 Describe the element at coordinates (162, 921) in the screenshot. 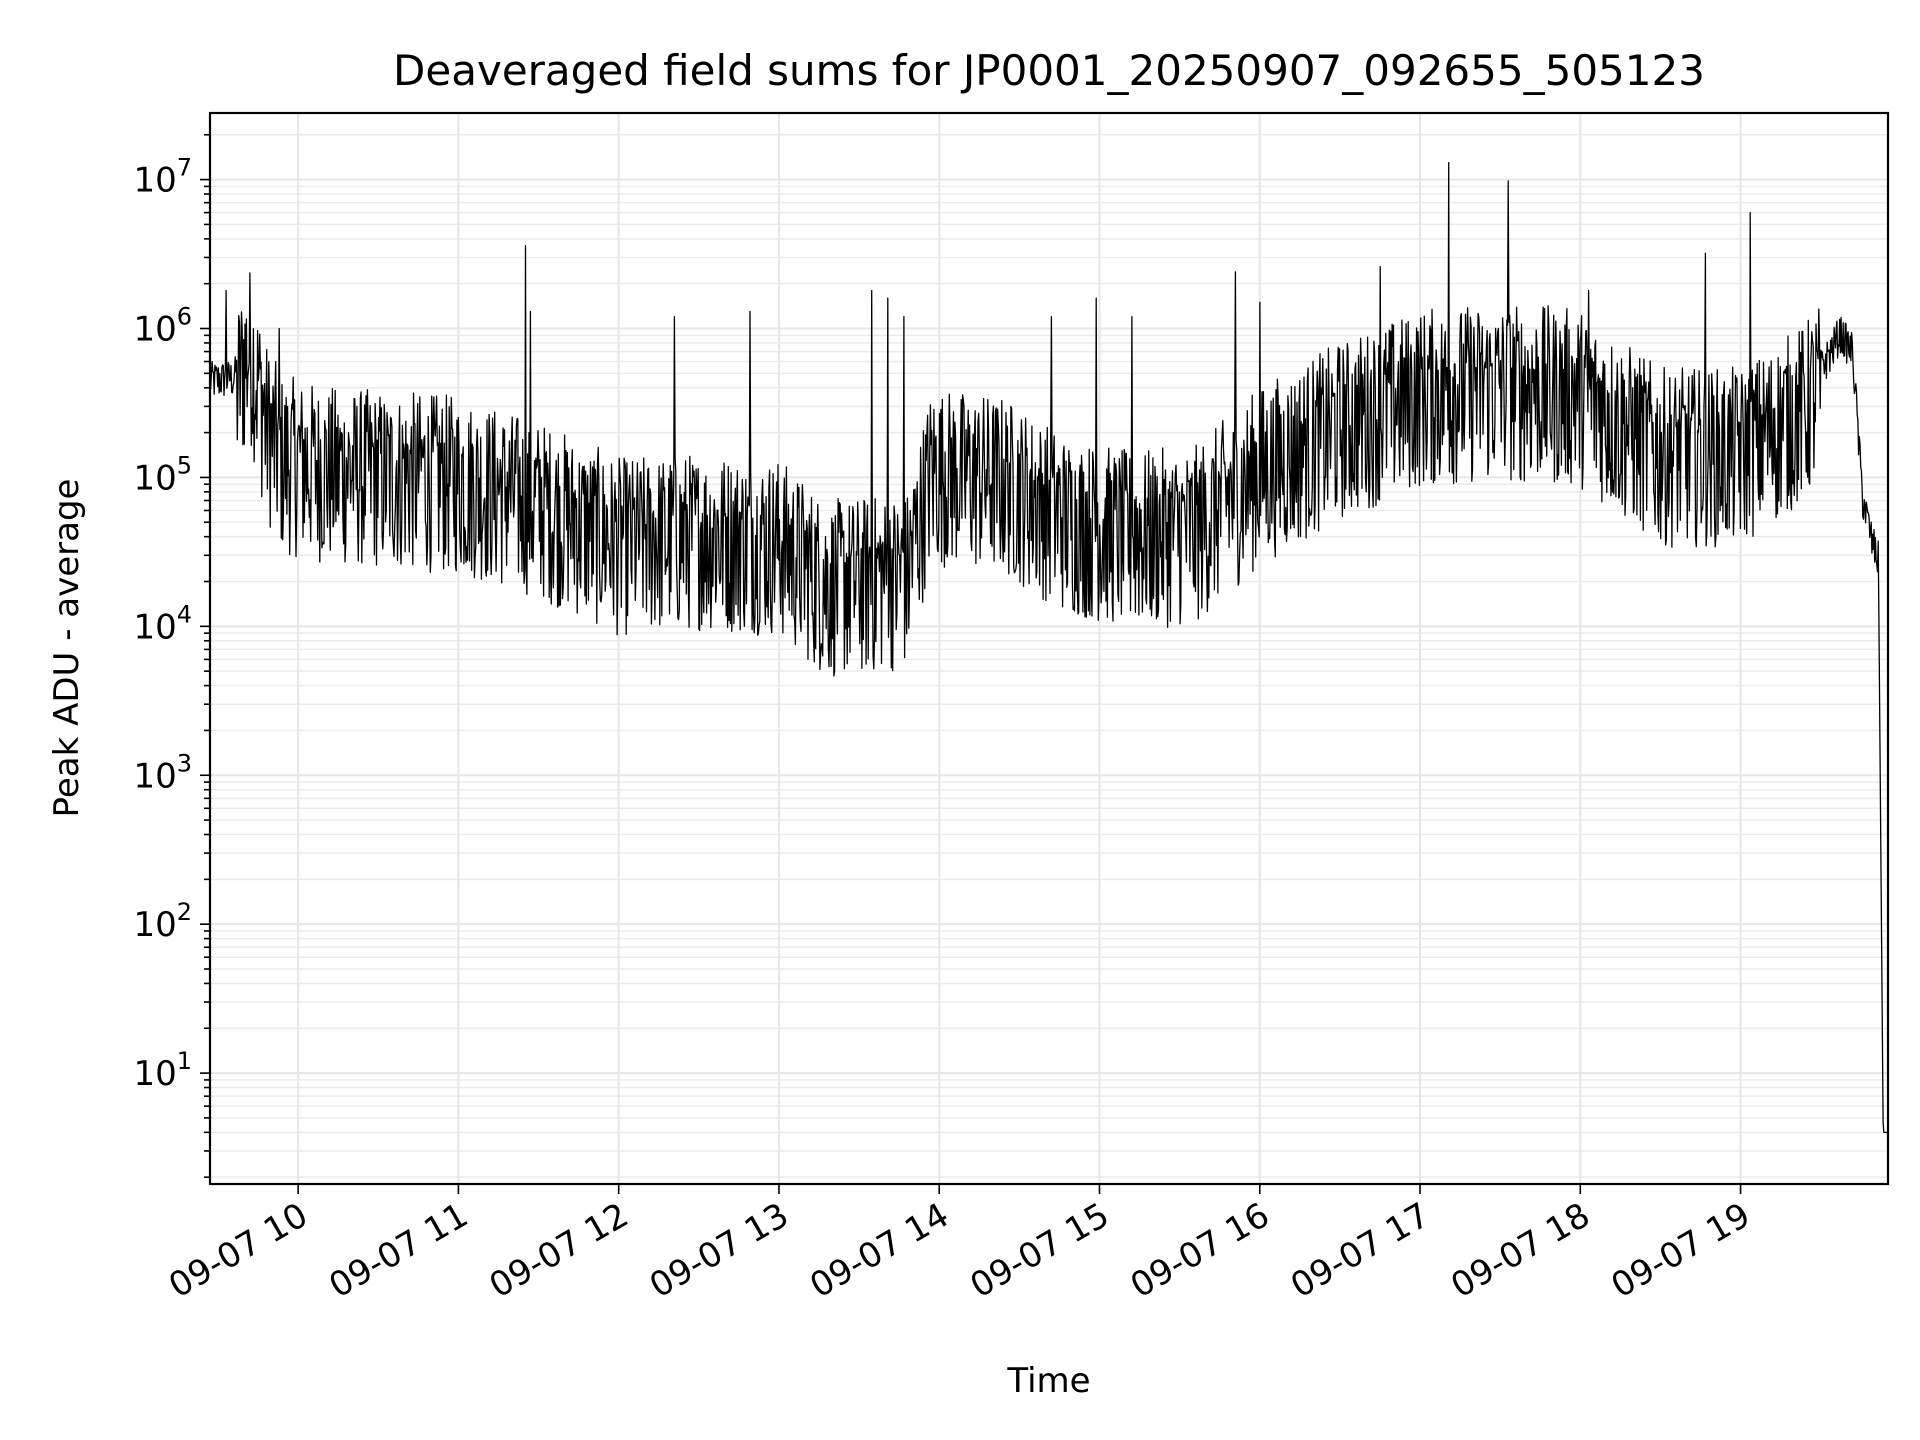

I see `y-tick-label: 10²` at that location.